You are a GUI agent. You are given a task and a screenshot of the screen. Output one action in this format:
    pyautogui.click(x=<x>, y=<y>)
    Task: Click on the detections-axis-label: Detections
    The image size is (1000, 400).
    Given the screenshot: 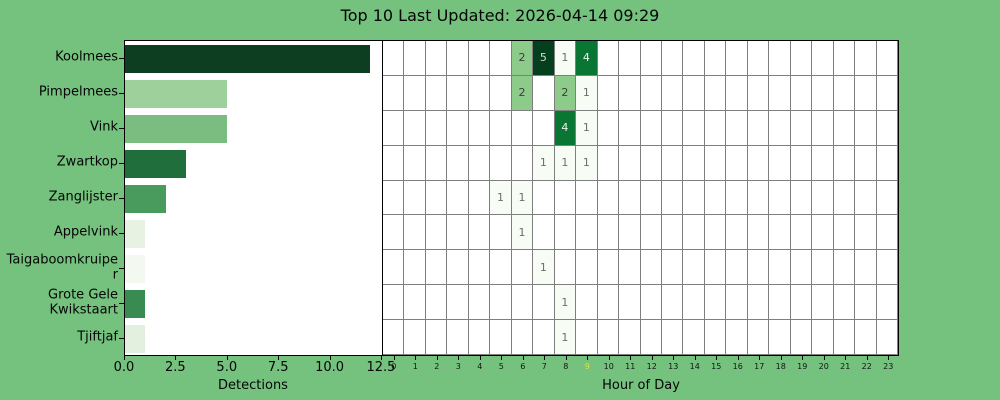 What is the action you would take?
    pyautogui.click(x=253, y=385)
    